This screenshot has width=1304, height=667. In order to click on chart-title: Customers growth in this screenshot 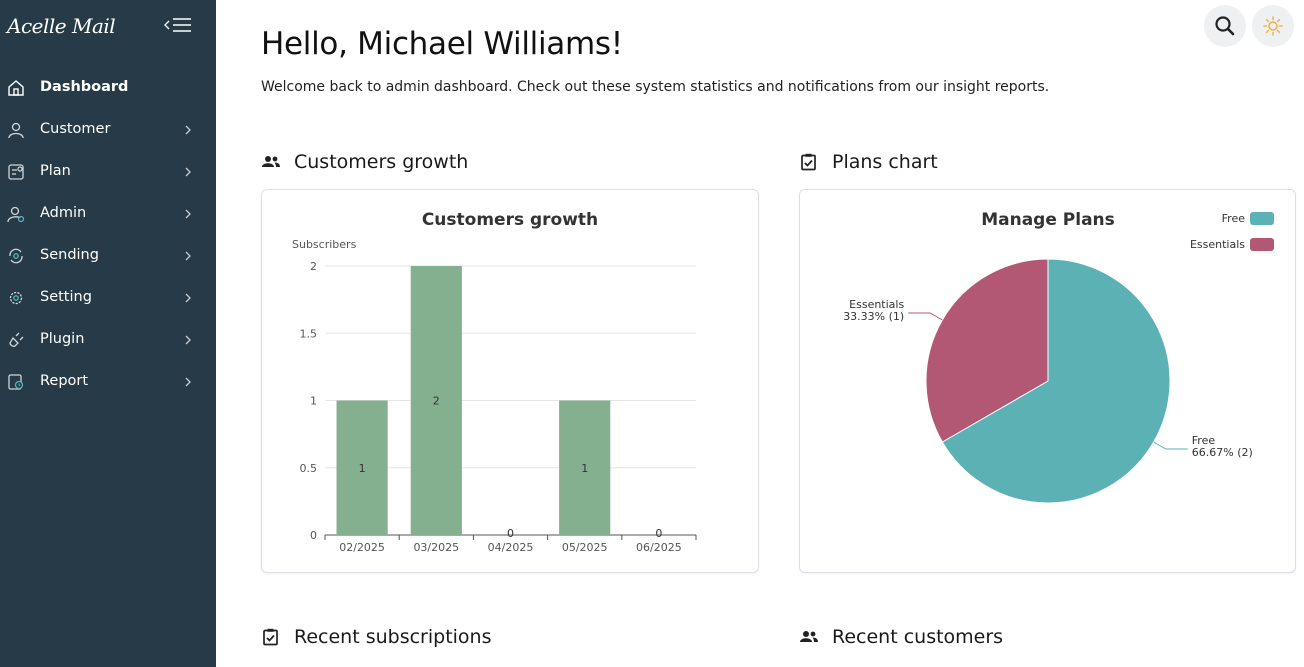, I will do `click(510, 220)`.